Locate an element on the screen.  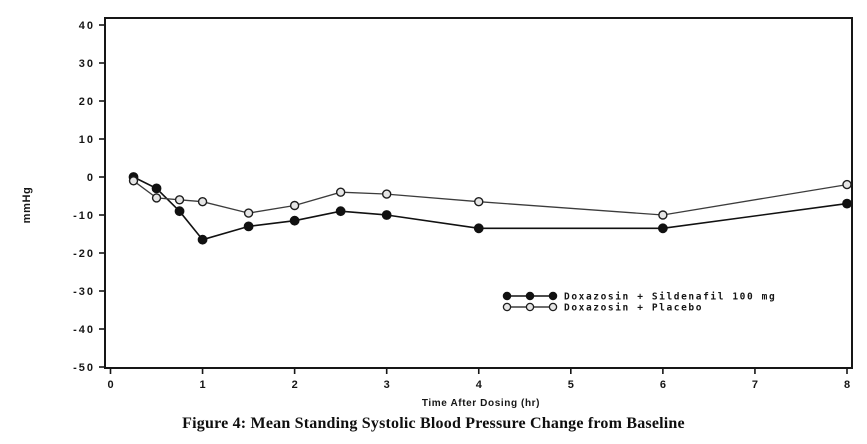
y-axis-tick-label: -20 is located at coordinates (84, 254).